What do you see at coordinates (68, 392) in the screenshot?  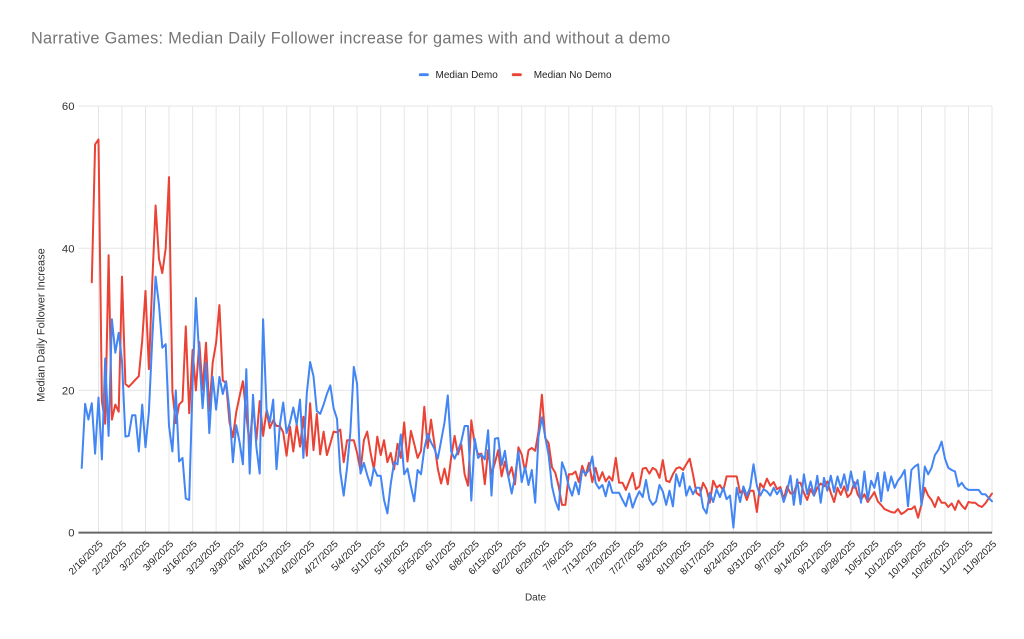 I see `svg-text: 20` at bounding box center [68, 392].